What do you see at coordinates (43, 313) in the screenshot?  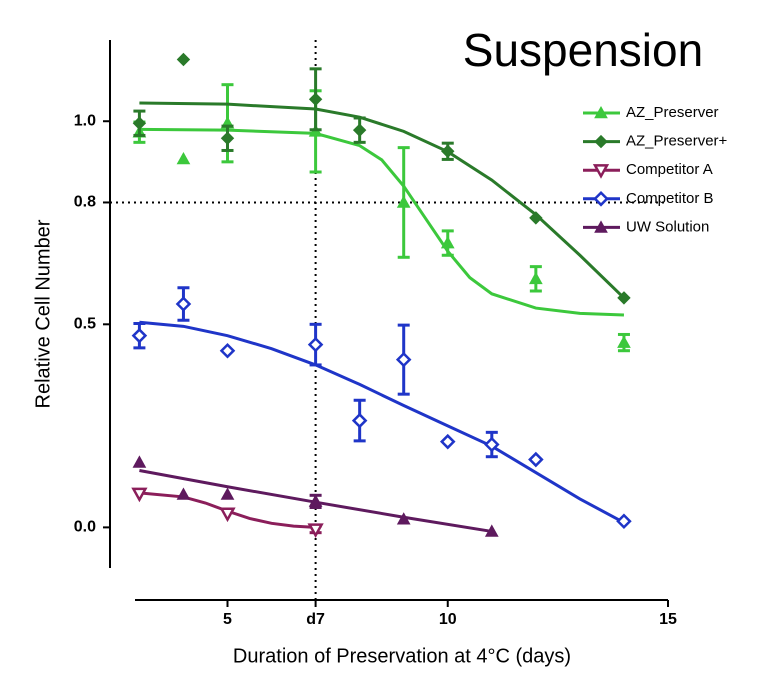 I see `y-axis-label: Relative Cell Number` at bounding box center [43, 313].